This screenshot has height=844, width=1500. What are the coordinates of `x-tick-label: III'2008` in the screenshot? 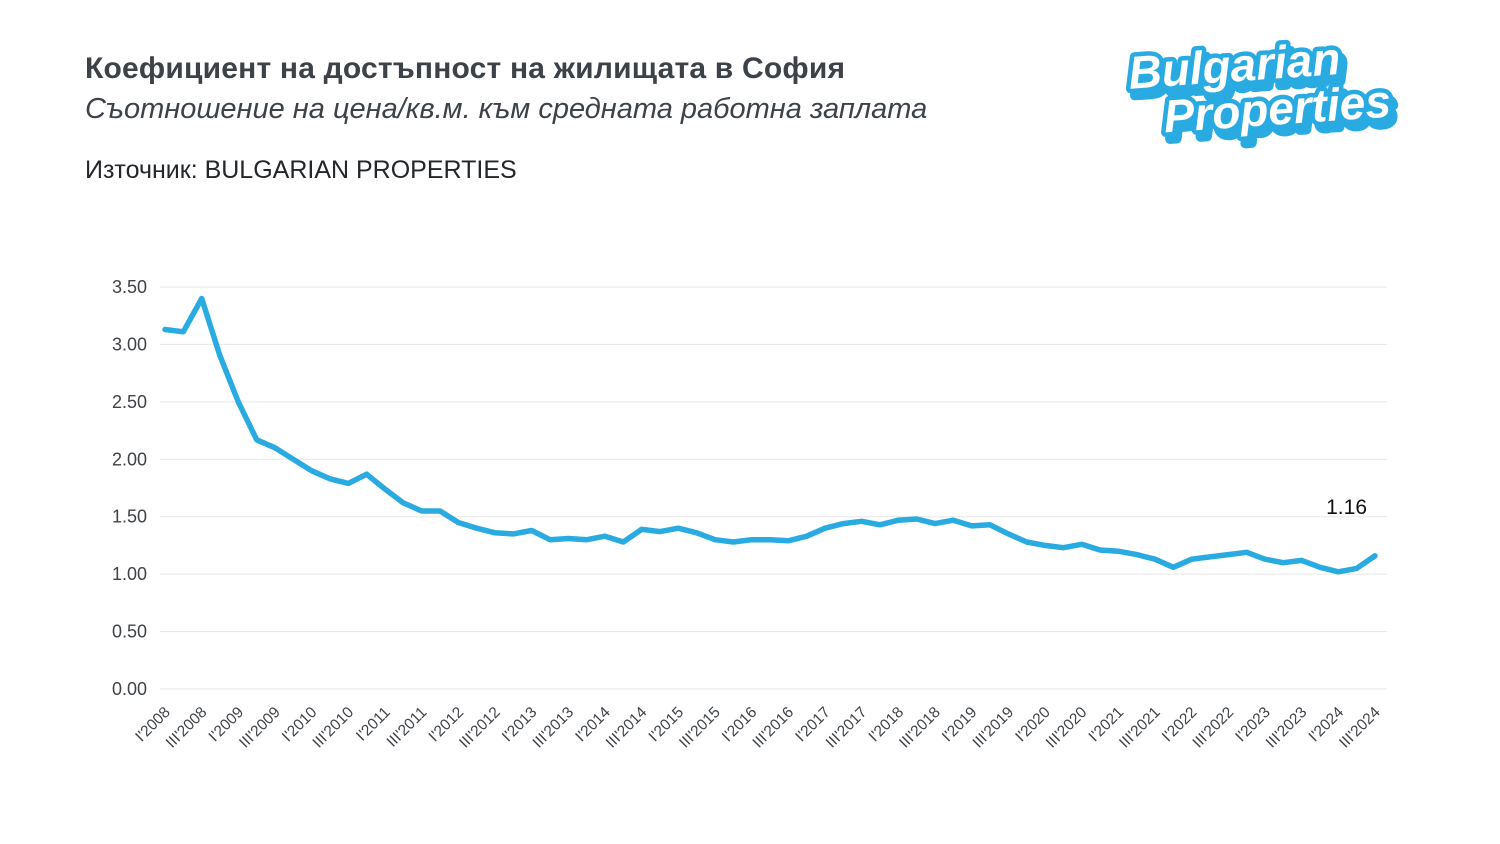 It's located at (187, 728).